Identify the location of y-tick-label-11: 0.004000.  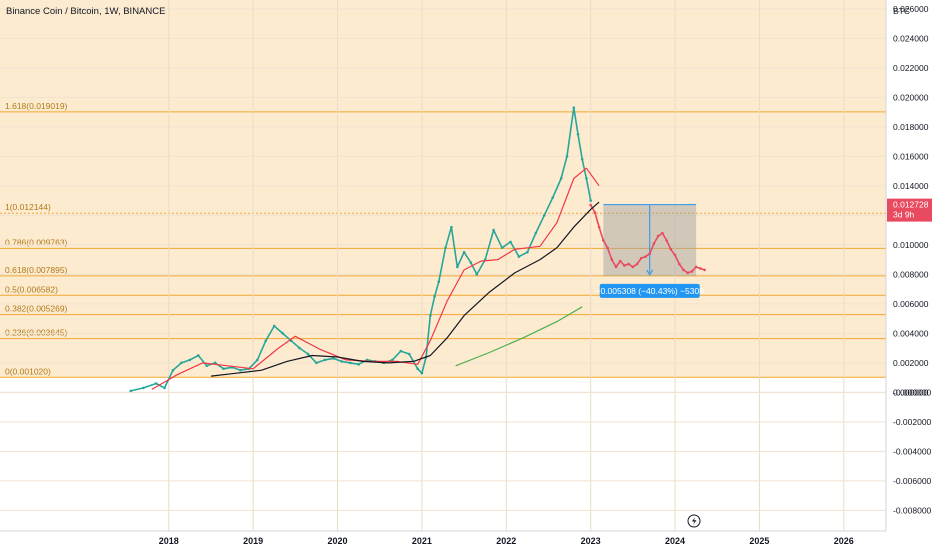
(911, 333).